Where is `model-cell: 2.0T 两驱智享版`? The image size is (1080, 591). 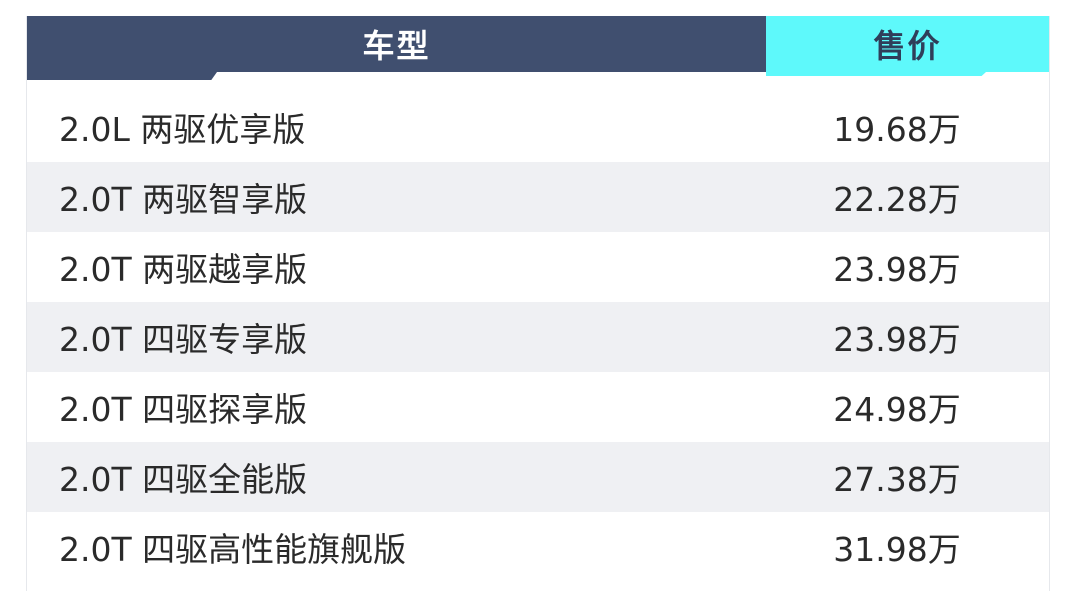 model-cell: 2.0T 两驱智享版 is located at coordinates (183, 199).